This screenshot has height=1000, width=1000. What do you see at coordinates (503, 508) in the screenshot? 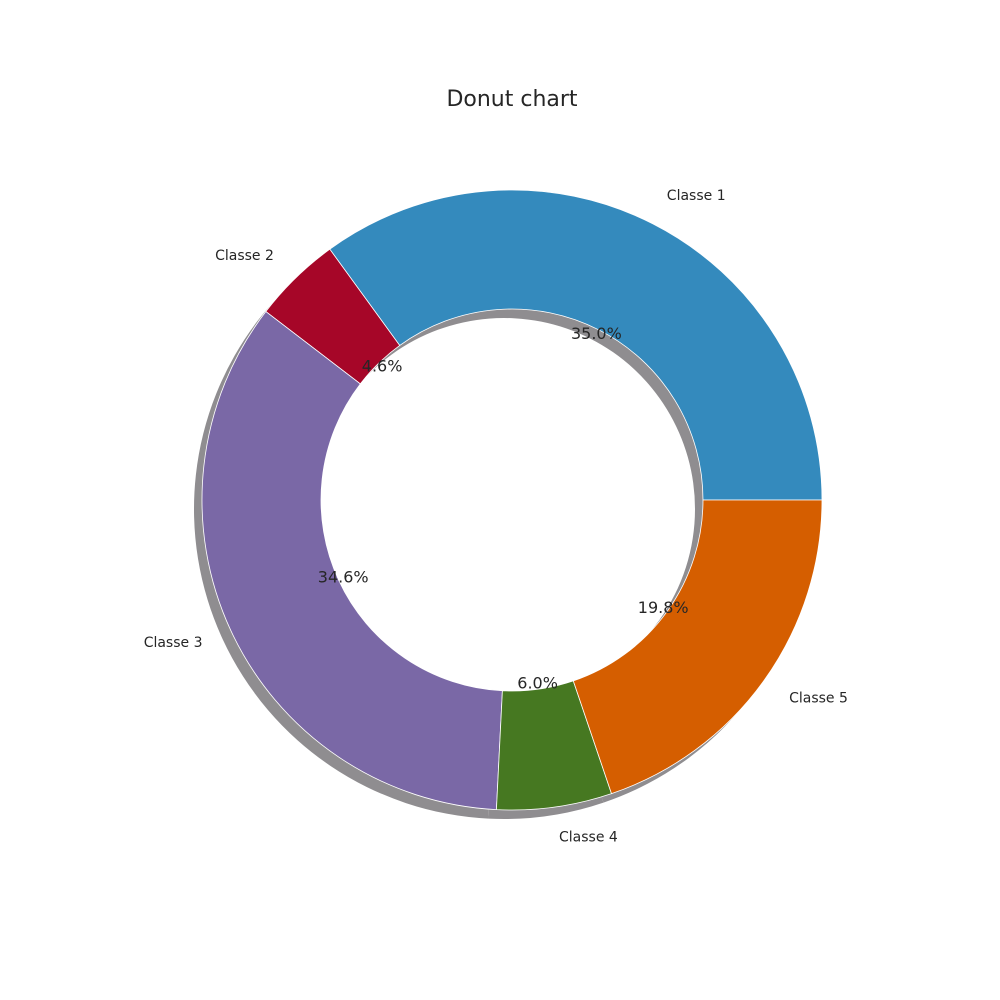
I see `percentage-labels: 35.0% 4.6% 34.6% 6.0% 19.8%` at bounding box center [503, 508].